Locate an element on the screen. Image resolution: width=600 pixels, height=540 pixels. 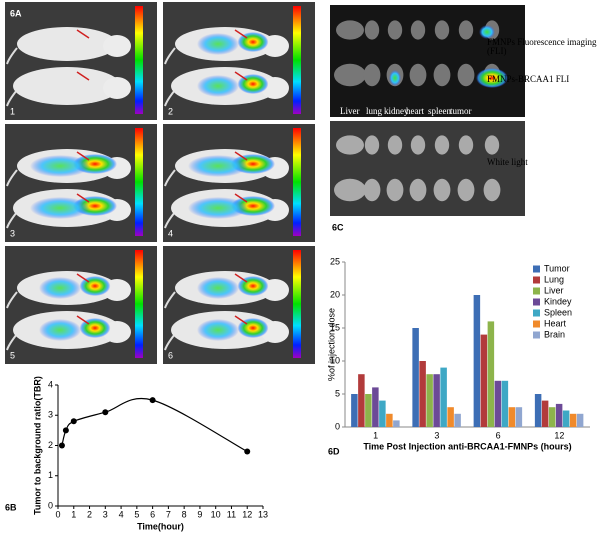
legend-label: Kindey is located at coordinates (558, 301).